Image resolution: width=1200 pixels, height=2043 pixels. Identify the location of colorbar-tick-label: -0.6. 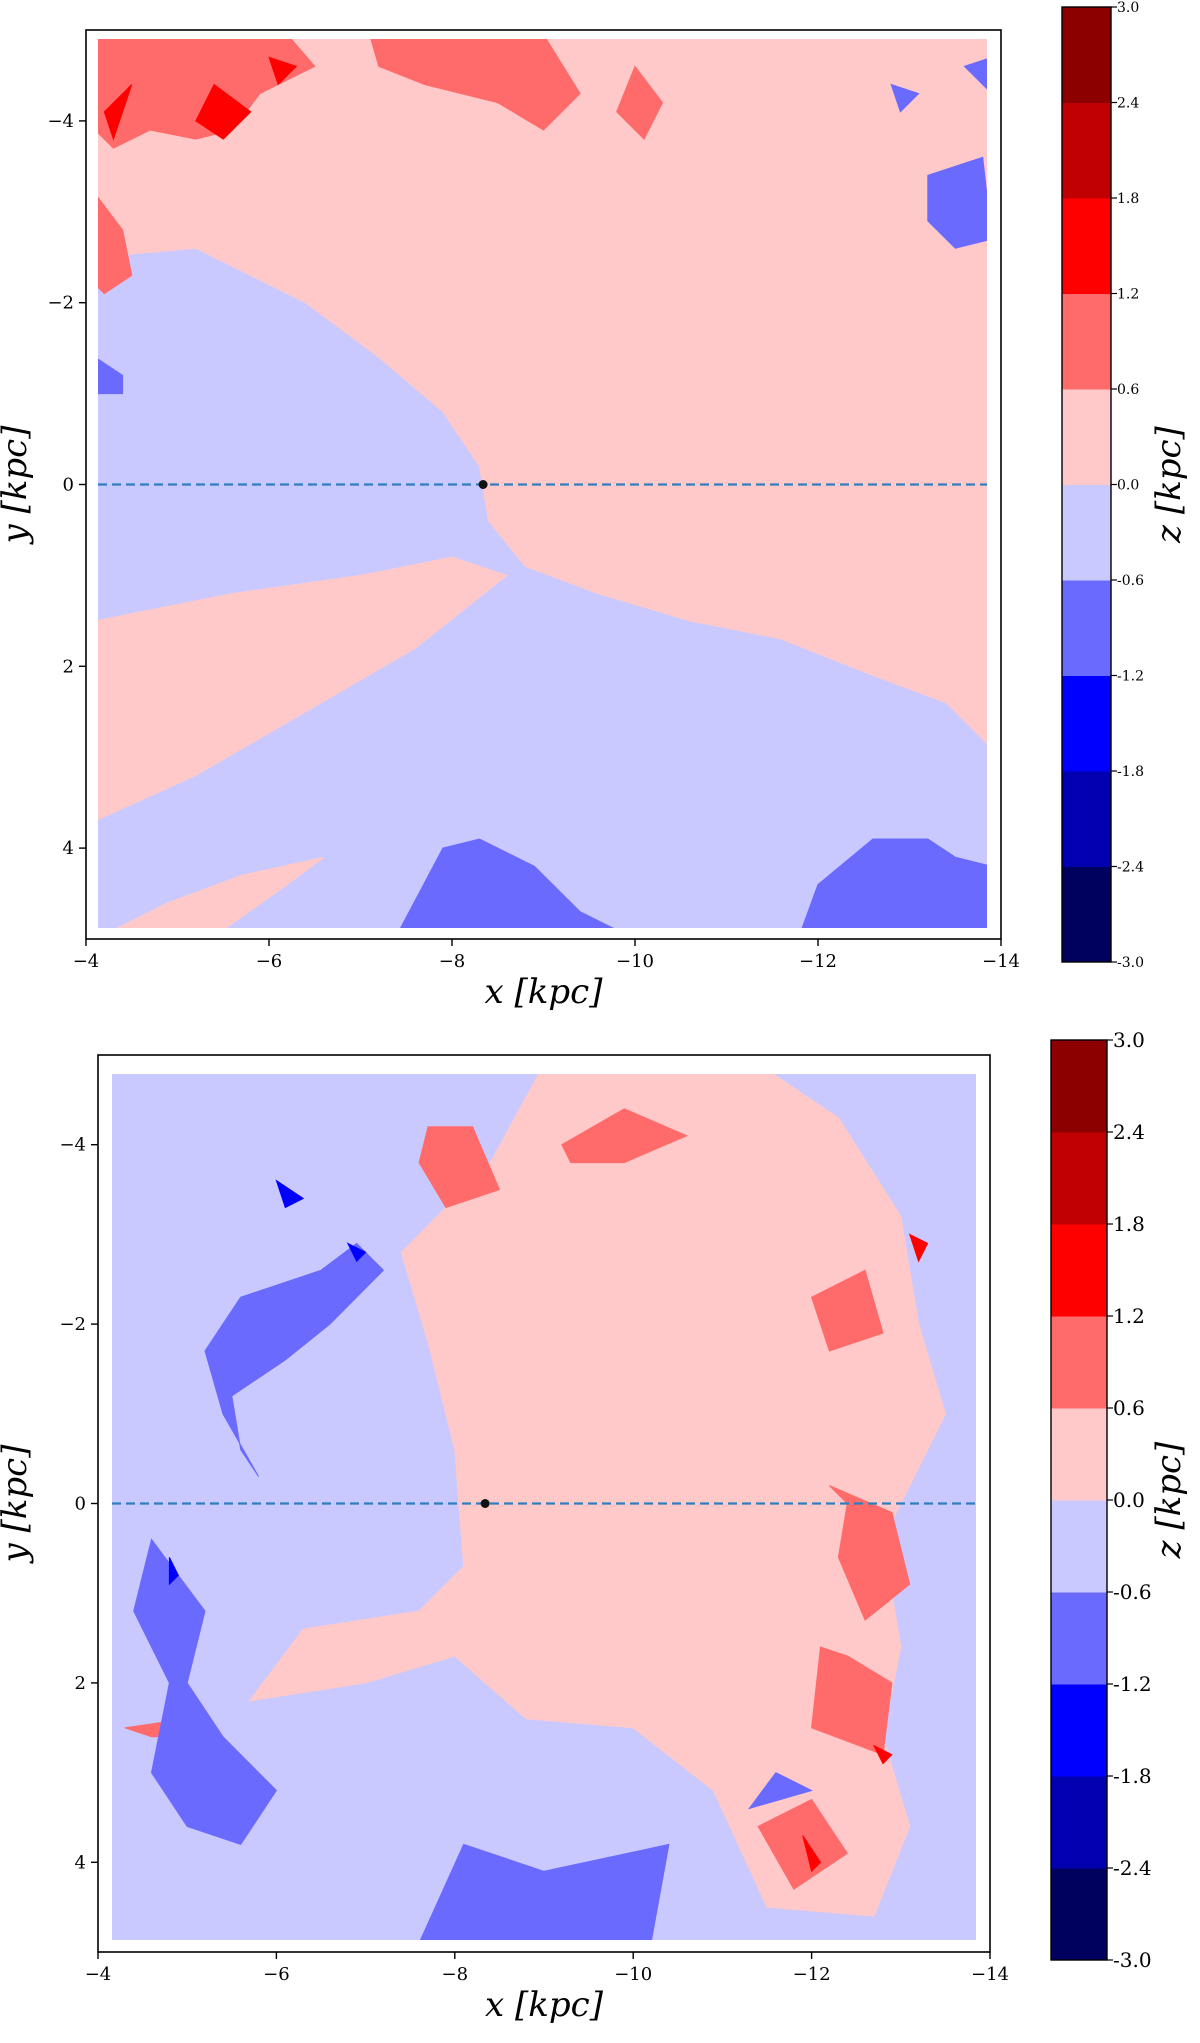
(1130, 581).